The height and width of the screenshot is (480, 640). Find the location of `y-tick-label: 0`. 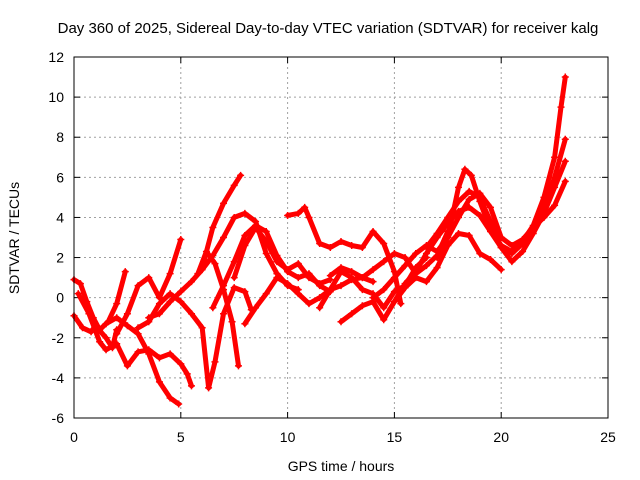

y-tick-label: 0 is located at coordinates (60, 298).